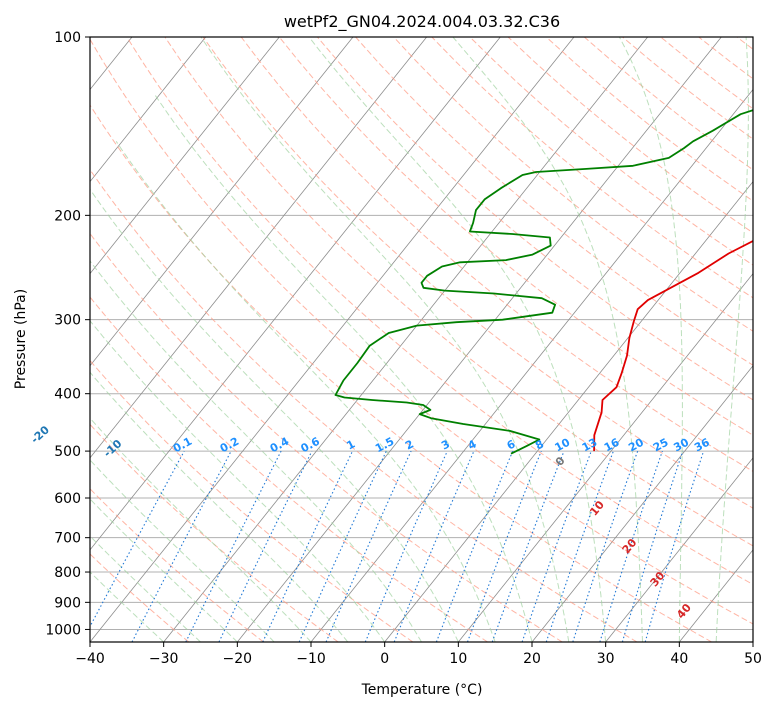 The image size is (775, 708). What do you see at coordinates (606, 659) in the screenshot?
I see `x-tick-label: 30` at bounding box center [606, 659].